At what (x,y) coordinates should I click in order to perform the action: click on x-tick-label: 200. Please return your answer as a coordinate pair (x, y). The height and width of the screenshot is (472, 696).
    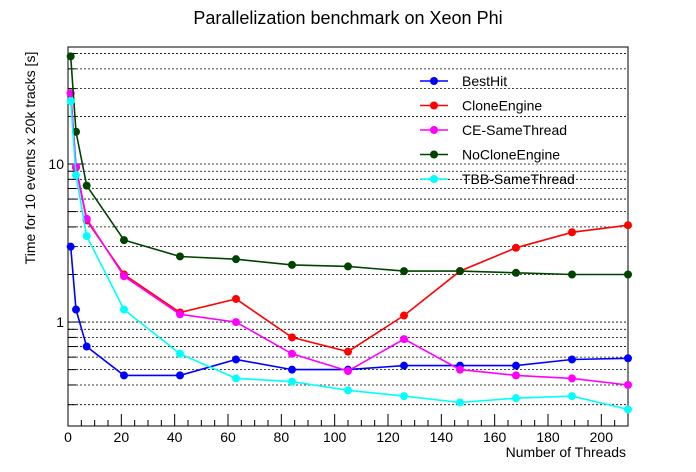
    Looking at the image, I should click on (602, 437).